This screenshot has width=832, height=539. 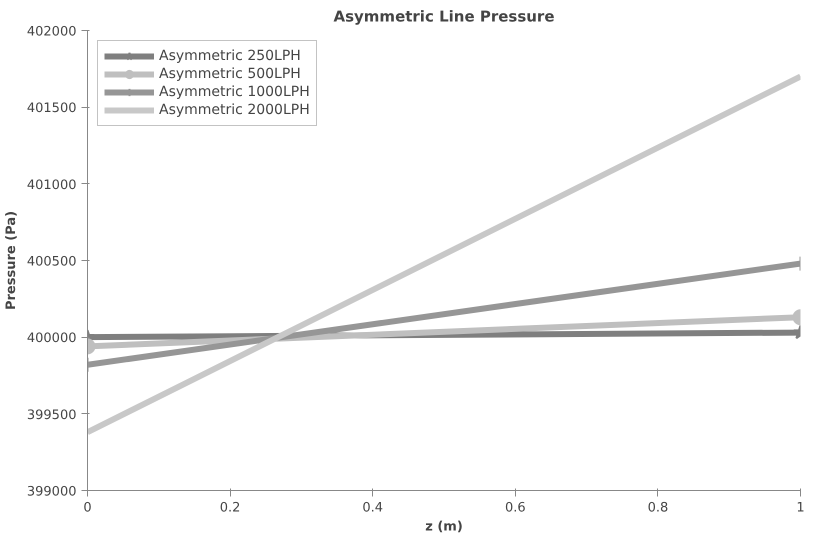 What do you see at coordinates (51, 32) in the screenshot?
I see `y-tick-label: 402000` at bounding box center [51, 32].